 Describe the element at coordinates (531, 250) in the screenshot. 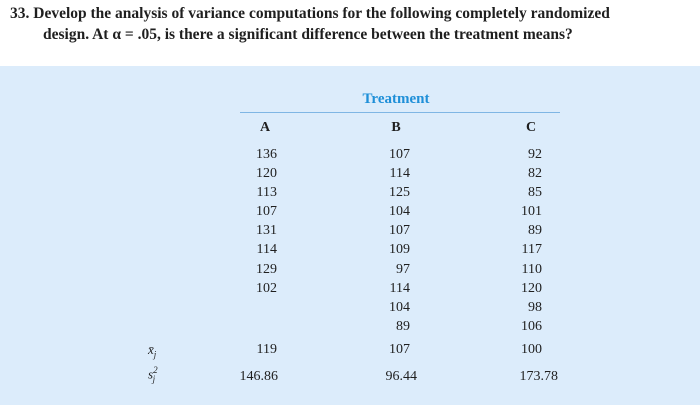

I see `cell-c-6: 117` at that location.